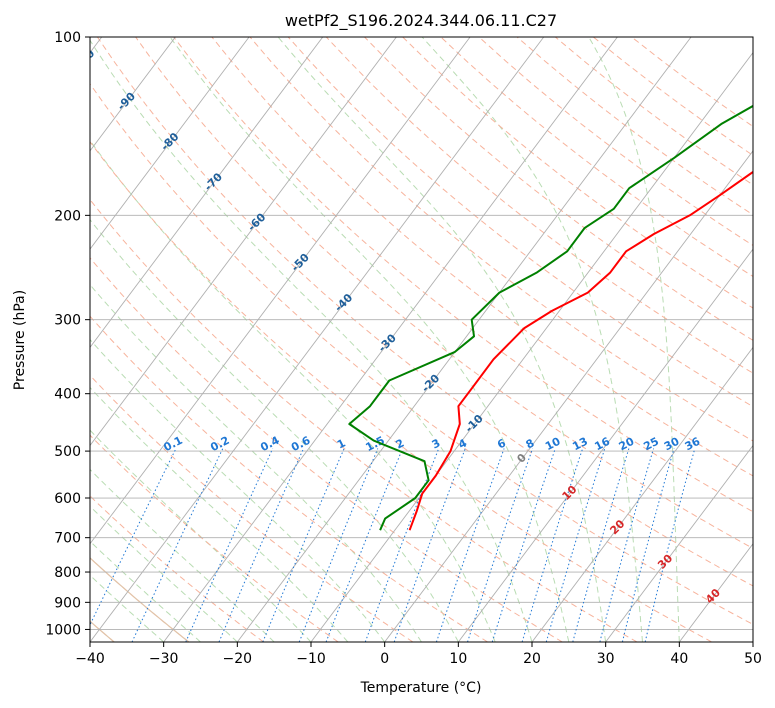 The height and width of the screenshot is (708, 775). I want to click on chart-title: wetPf2_S196.2024.344.06.11.C27, so click(421, 21).